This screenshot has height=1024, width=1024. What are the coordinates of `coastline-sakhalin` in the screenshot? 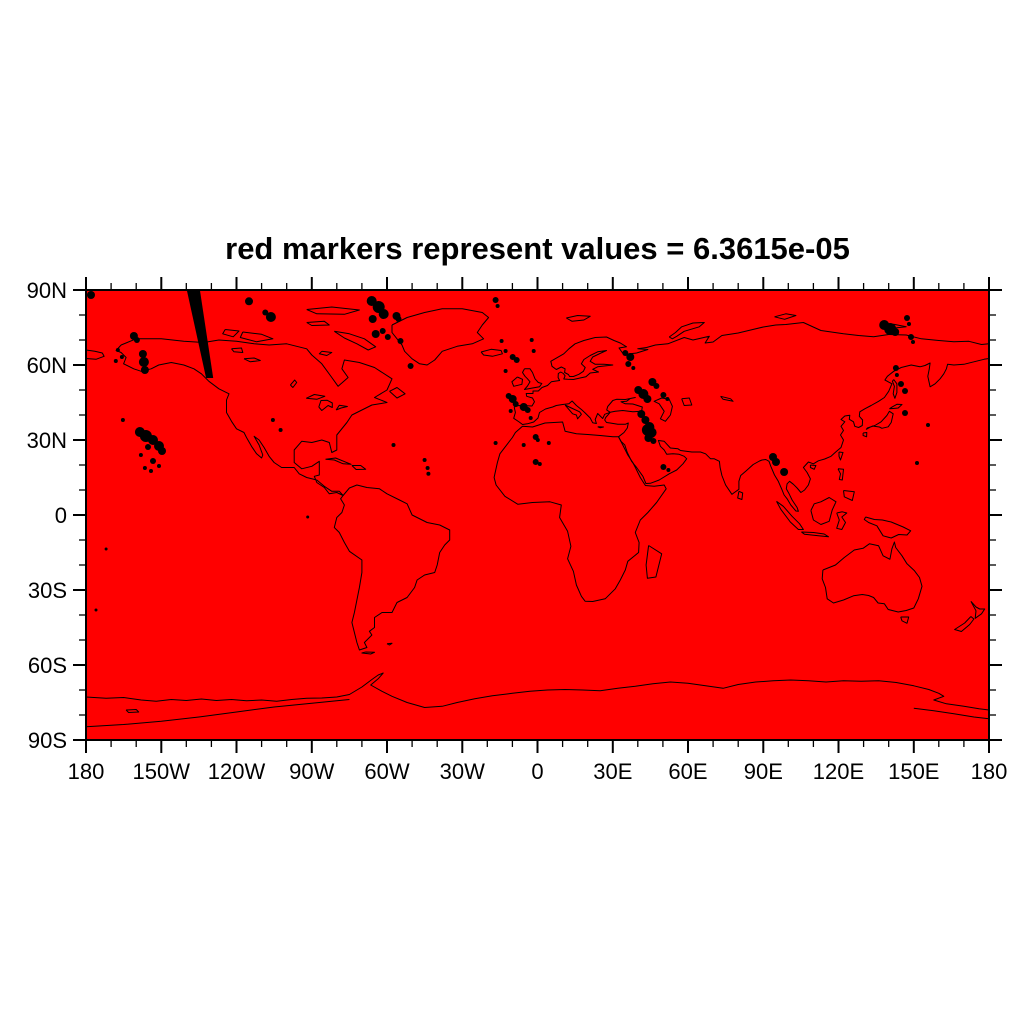 It's located at (894, 389).